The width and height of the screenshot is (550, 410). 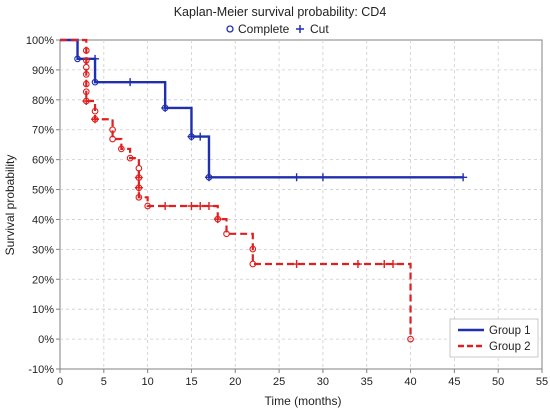 What do you see at coordinates (300, 29) in the screenshot?
I see `marker-legend-cut-icon` at bounding box center [300, 29].